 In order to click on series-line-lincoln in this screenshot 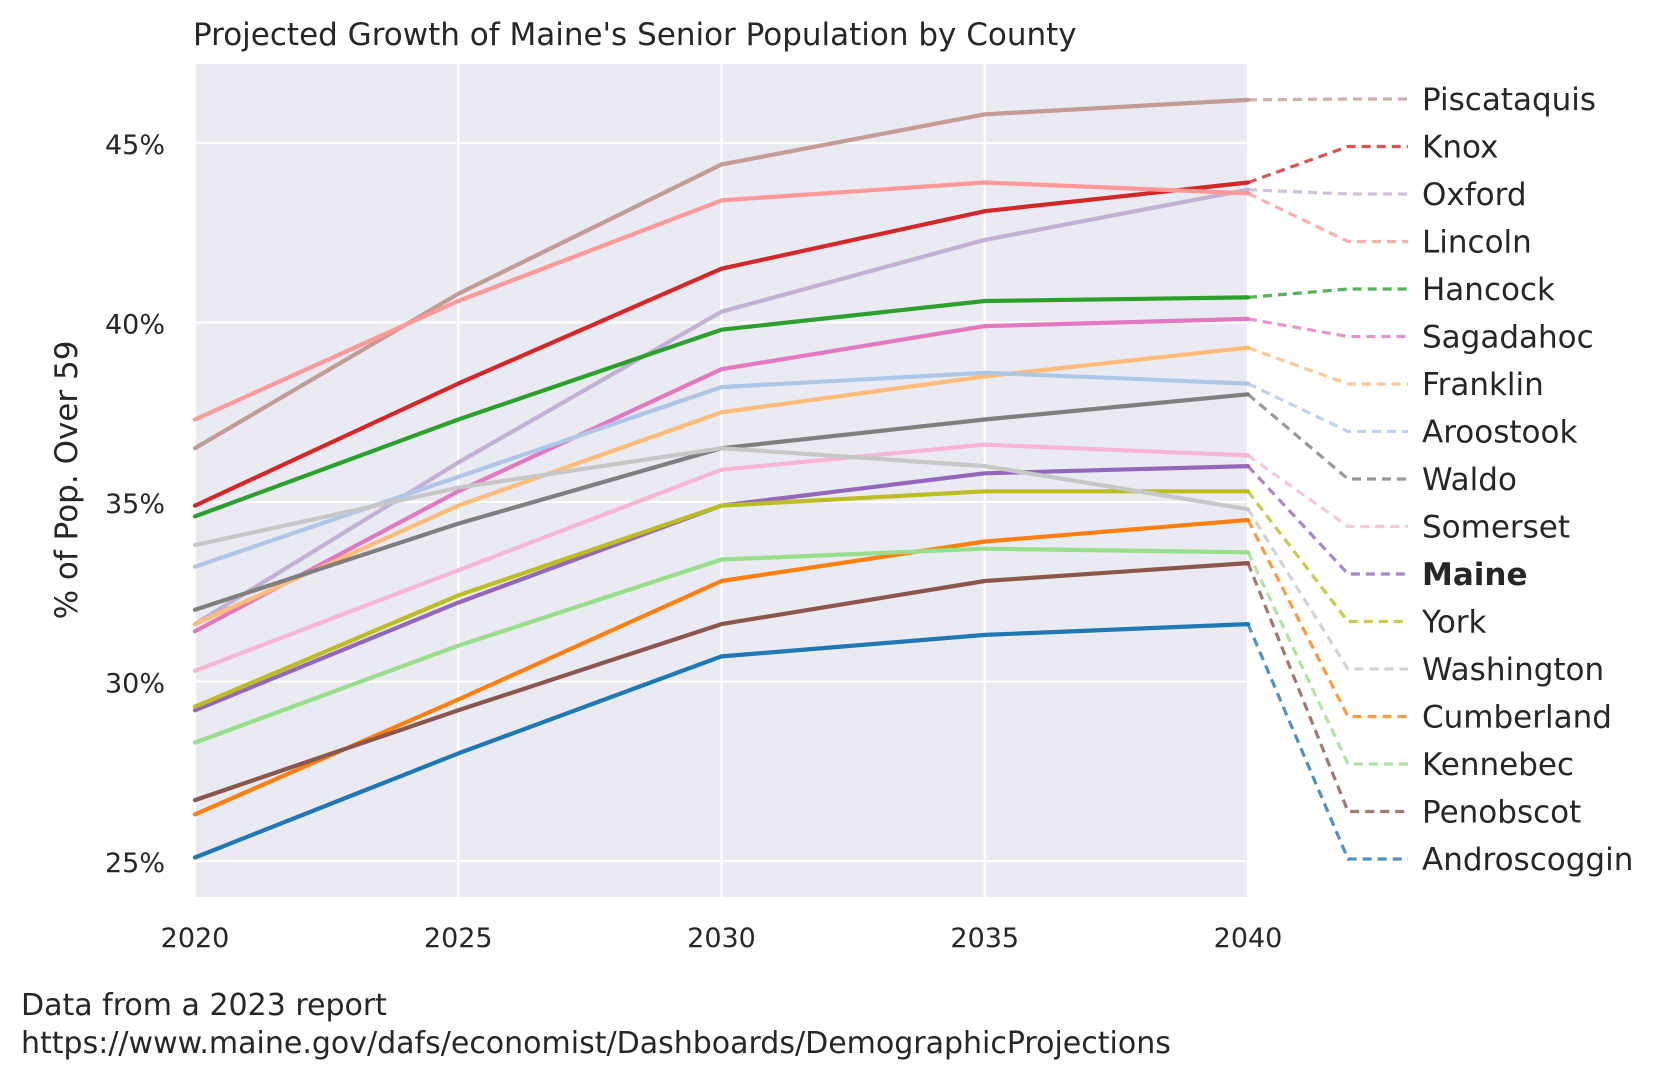, I will do `click(721, 301)`.